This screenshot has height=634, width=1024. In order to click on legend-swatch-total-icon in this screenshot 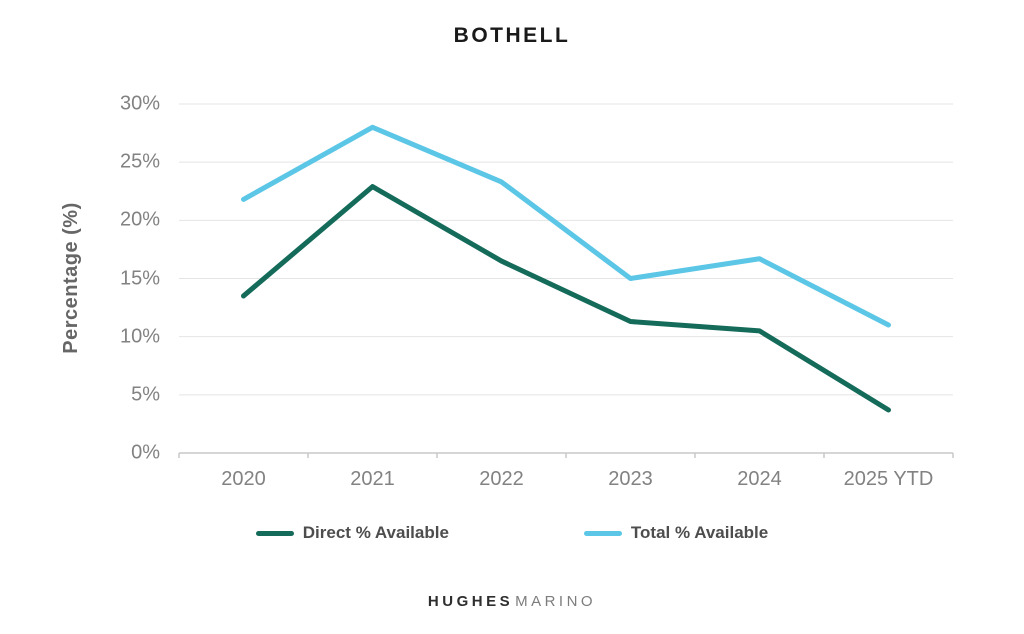, I will do `click(602, 533)`.